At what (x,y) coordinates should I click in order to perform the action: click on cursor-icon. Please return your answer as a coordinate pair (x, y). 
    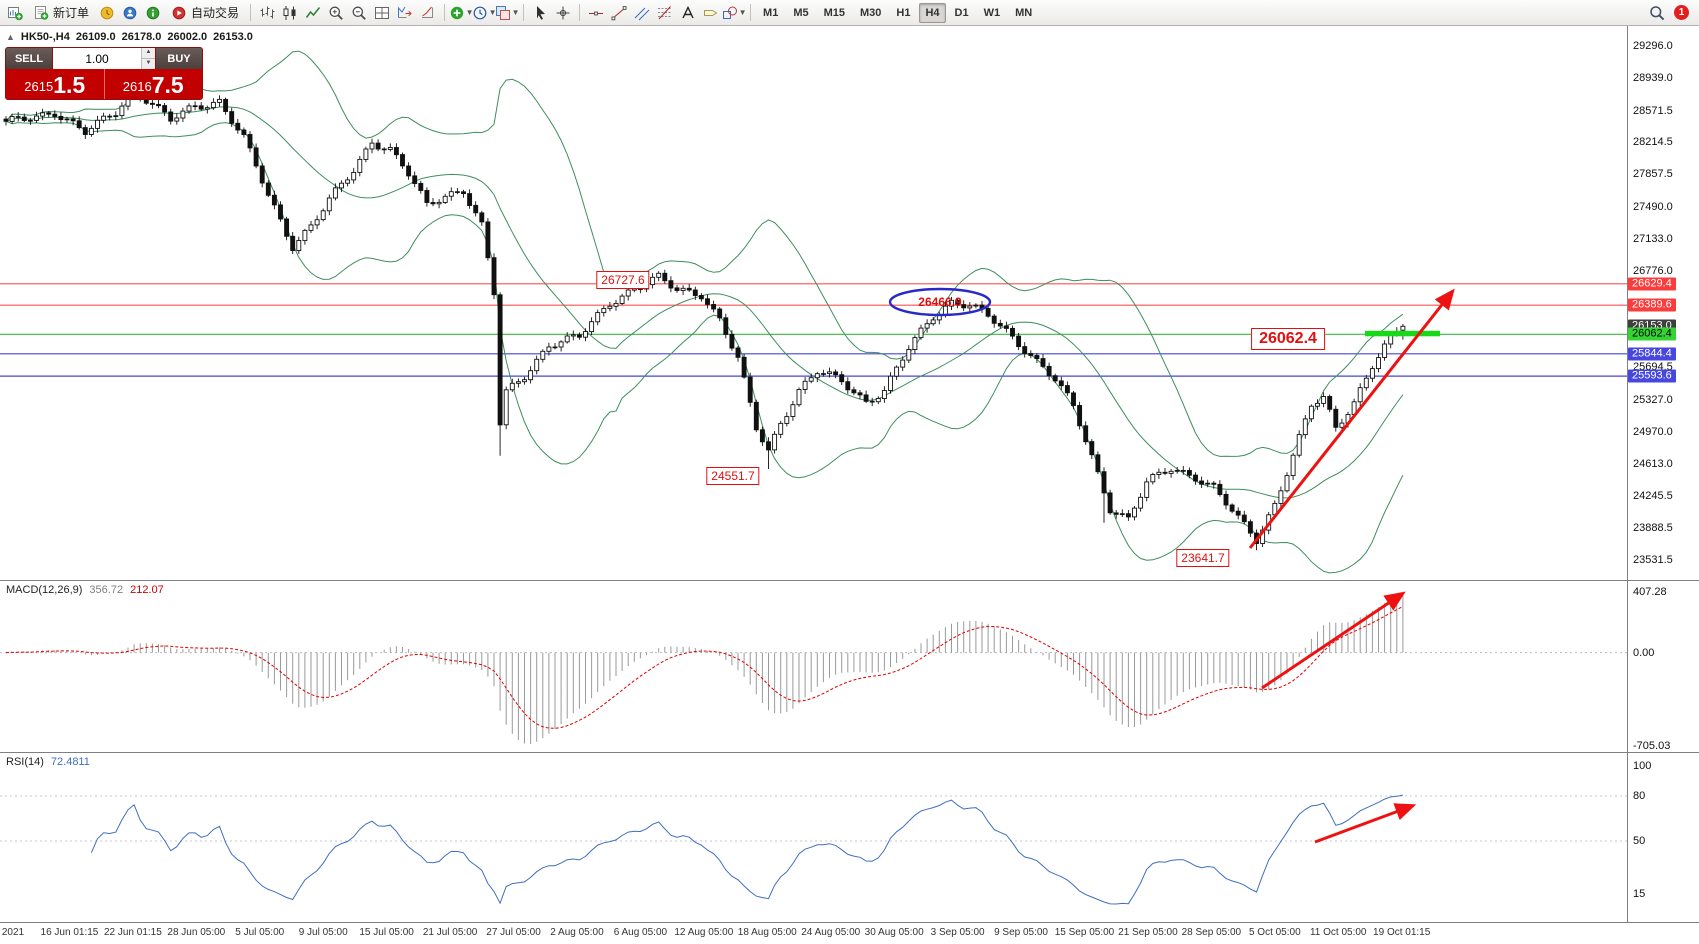
    Looking at the image, I should click on (540, 13).